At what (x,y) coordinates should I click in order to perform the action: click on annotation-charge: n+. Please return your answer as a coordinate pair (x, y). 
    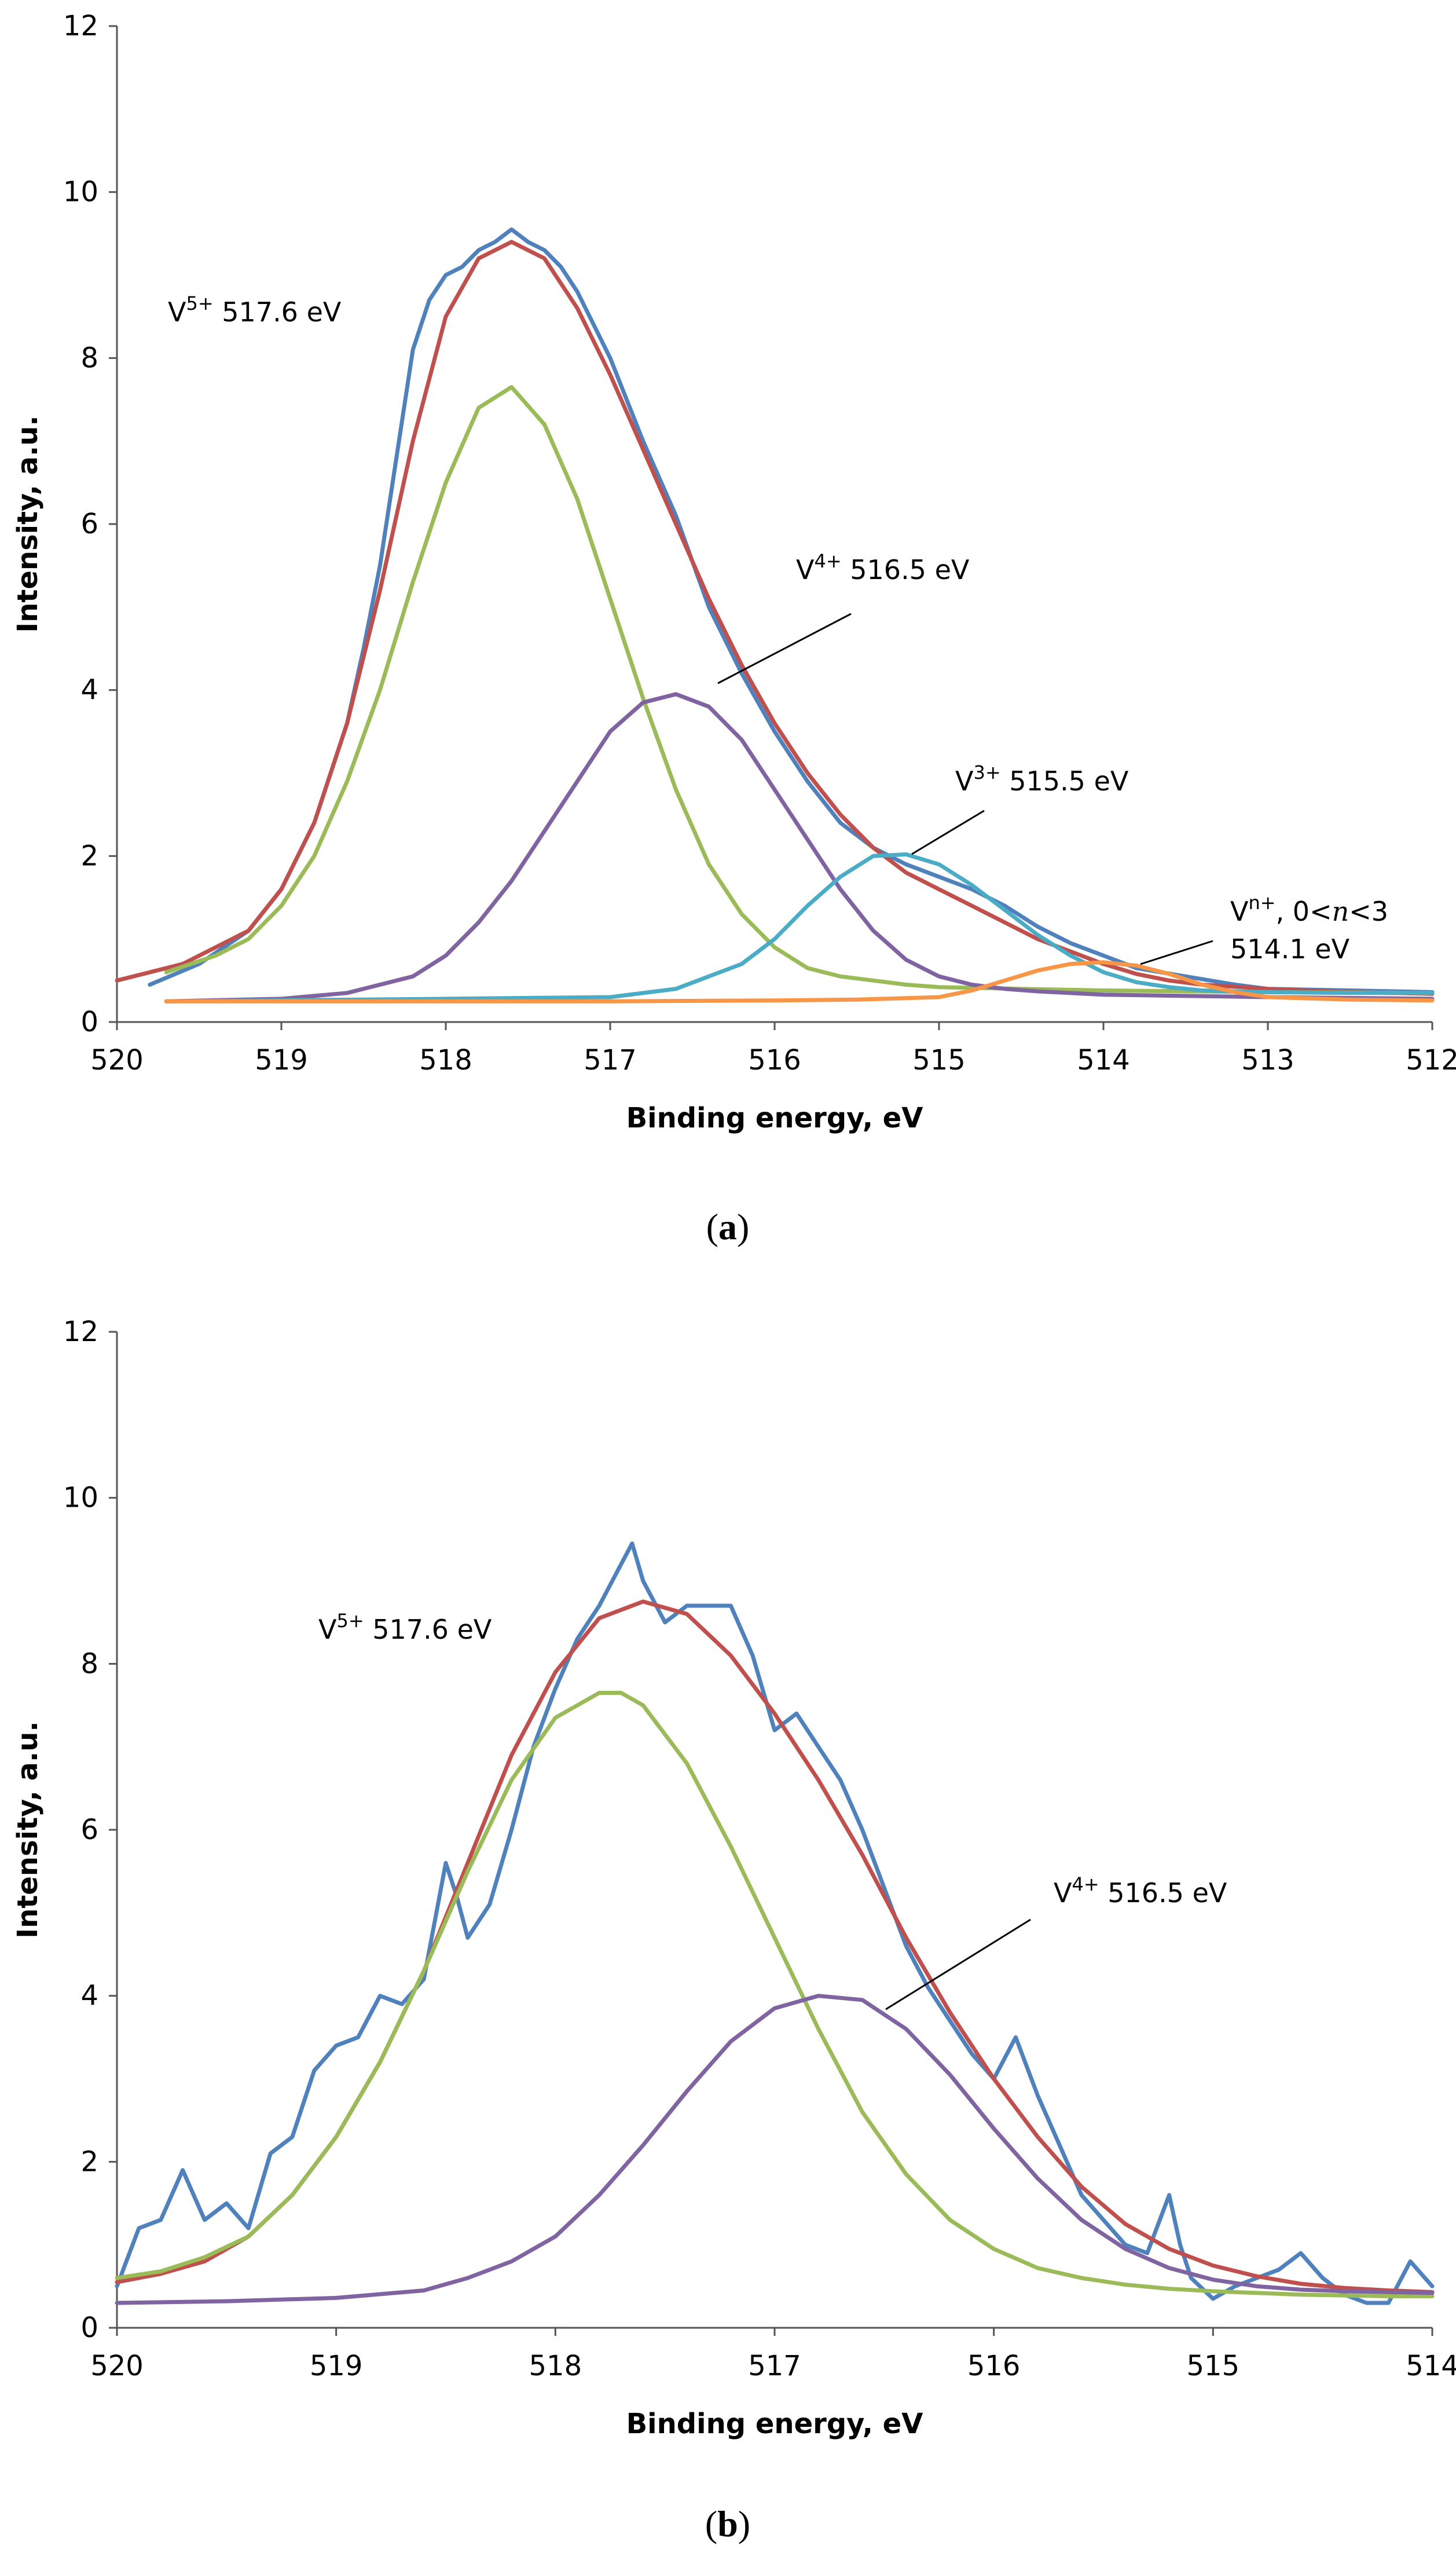
    Looking at the image, I should click on (1261, 903).